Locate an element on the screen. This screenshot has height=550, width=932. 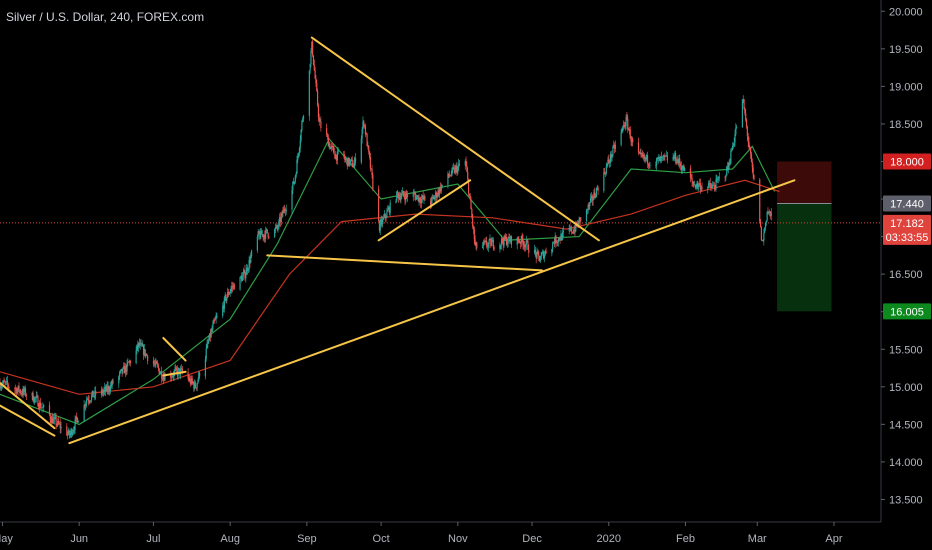
y-tick-label-2: 14.500 is located at coordinates (906, 425).